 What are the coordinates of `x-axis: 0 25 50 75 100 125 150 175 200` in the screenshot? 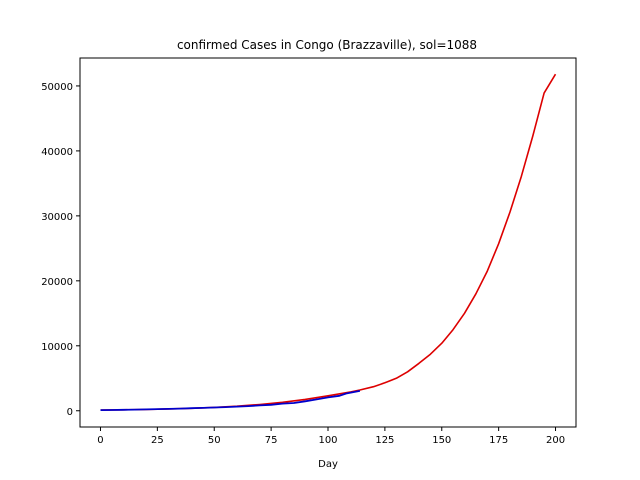 It's located at (331, 436).